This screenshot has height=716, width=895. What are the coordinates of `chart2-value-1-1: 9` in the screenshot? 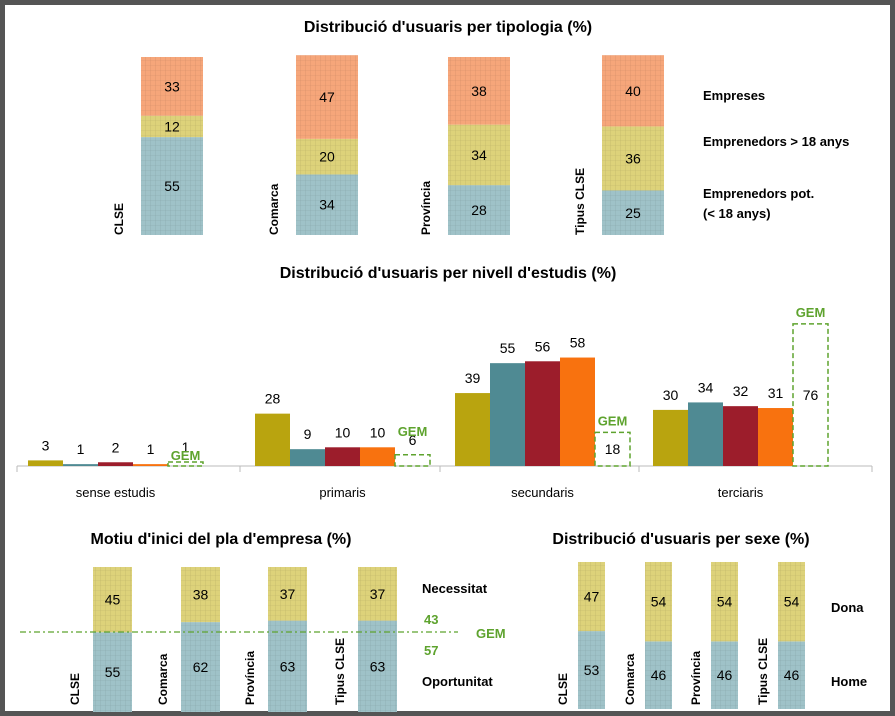 It's located at (308, 434).